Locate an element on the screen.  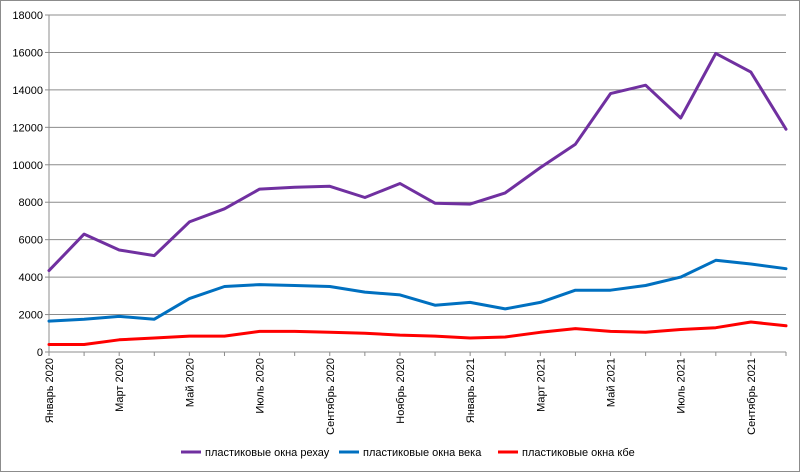
x-tick-label: Июль 2021 is located at coordinates (682, 386).